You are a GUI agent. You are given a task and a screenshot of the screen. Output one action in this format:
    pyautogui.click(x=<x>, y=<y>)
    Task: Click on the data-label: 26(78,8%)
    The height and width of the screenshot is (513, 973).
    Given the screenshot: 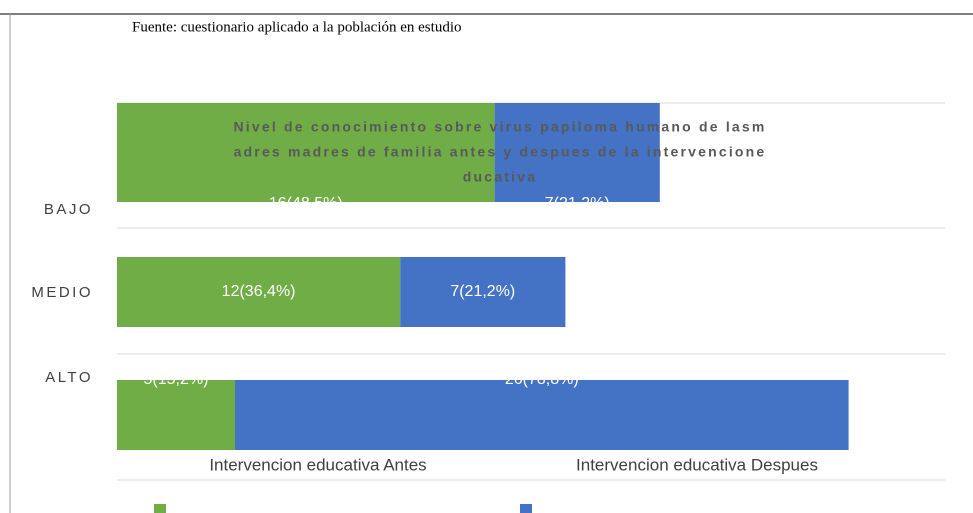 What is the action you would take?
    pyautogui.click(x=542, y=379)
    